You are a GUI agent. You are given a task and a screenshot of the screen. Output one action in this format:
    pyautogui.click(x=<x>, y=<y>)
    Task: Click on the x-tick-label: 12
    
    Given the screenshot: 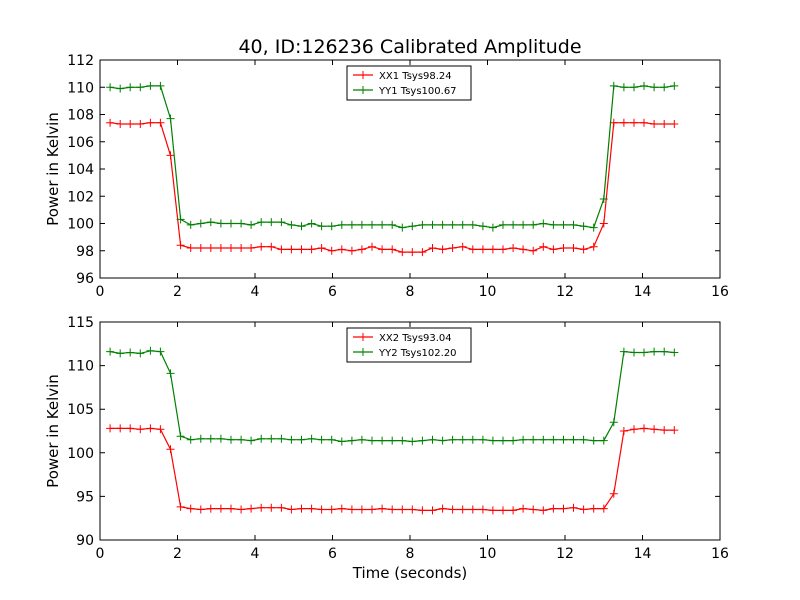 What is the action you would take?
    pyautogui.click(x=565, y=292)
    